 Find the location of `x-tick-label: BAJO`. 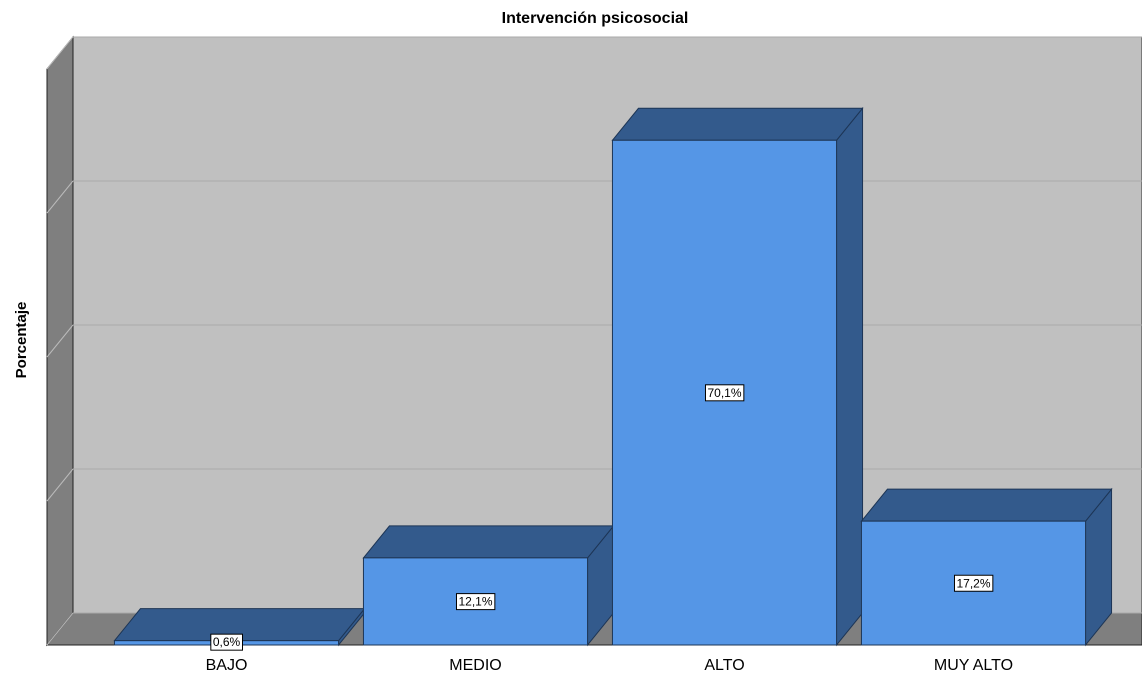

x-tick-label: BAJO is located at coordinates (227, 665).